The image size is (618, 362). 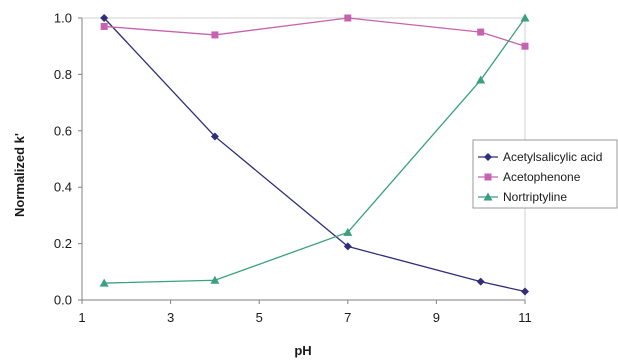 I want to click on x-axis-ticks: 1 3 5 7 9 11, so click(x=305, y=312).